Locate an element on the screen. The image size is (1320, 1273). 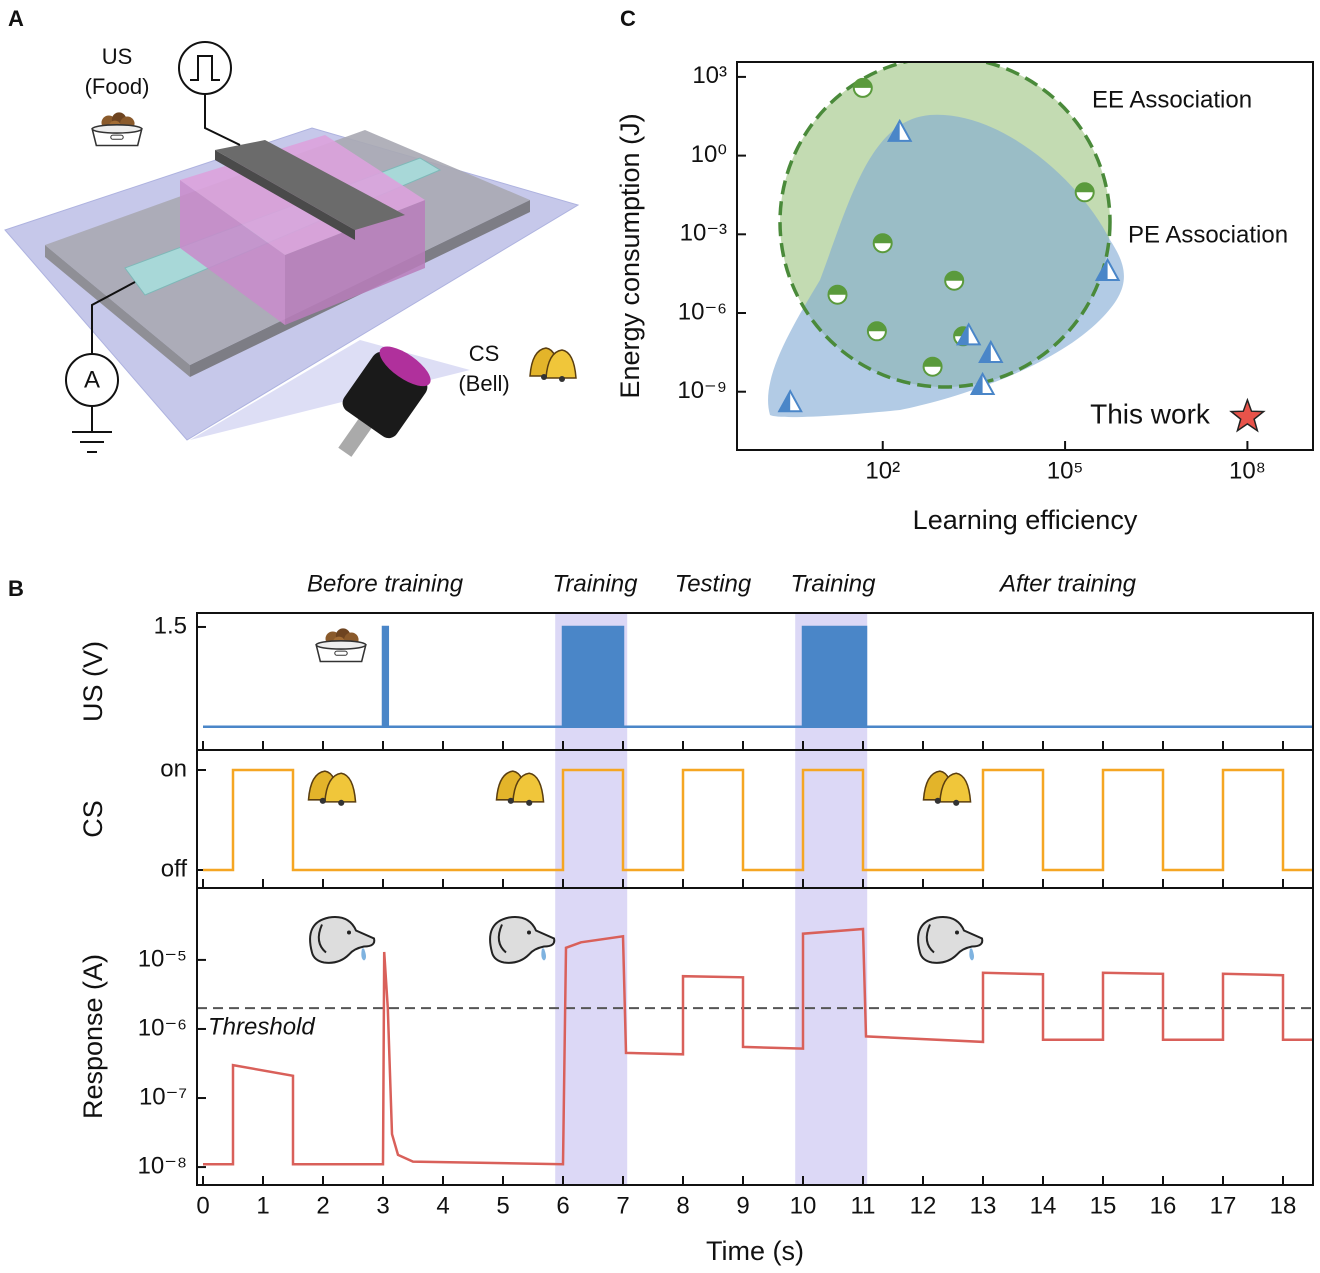
y-tick-label: 1.5 is located at coordinates (170, 625).